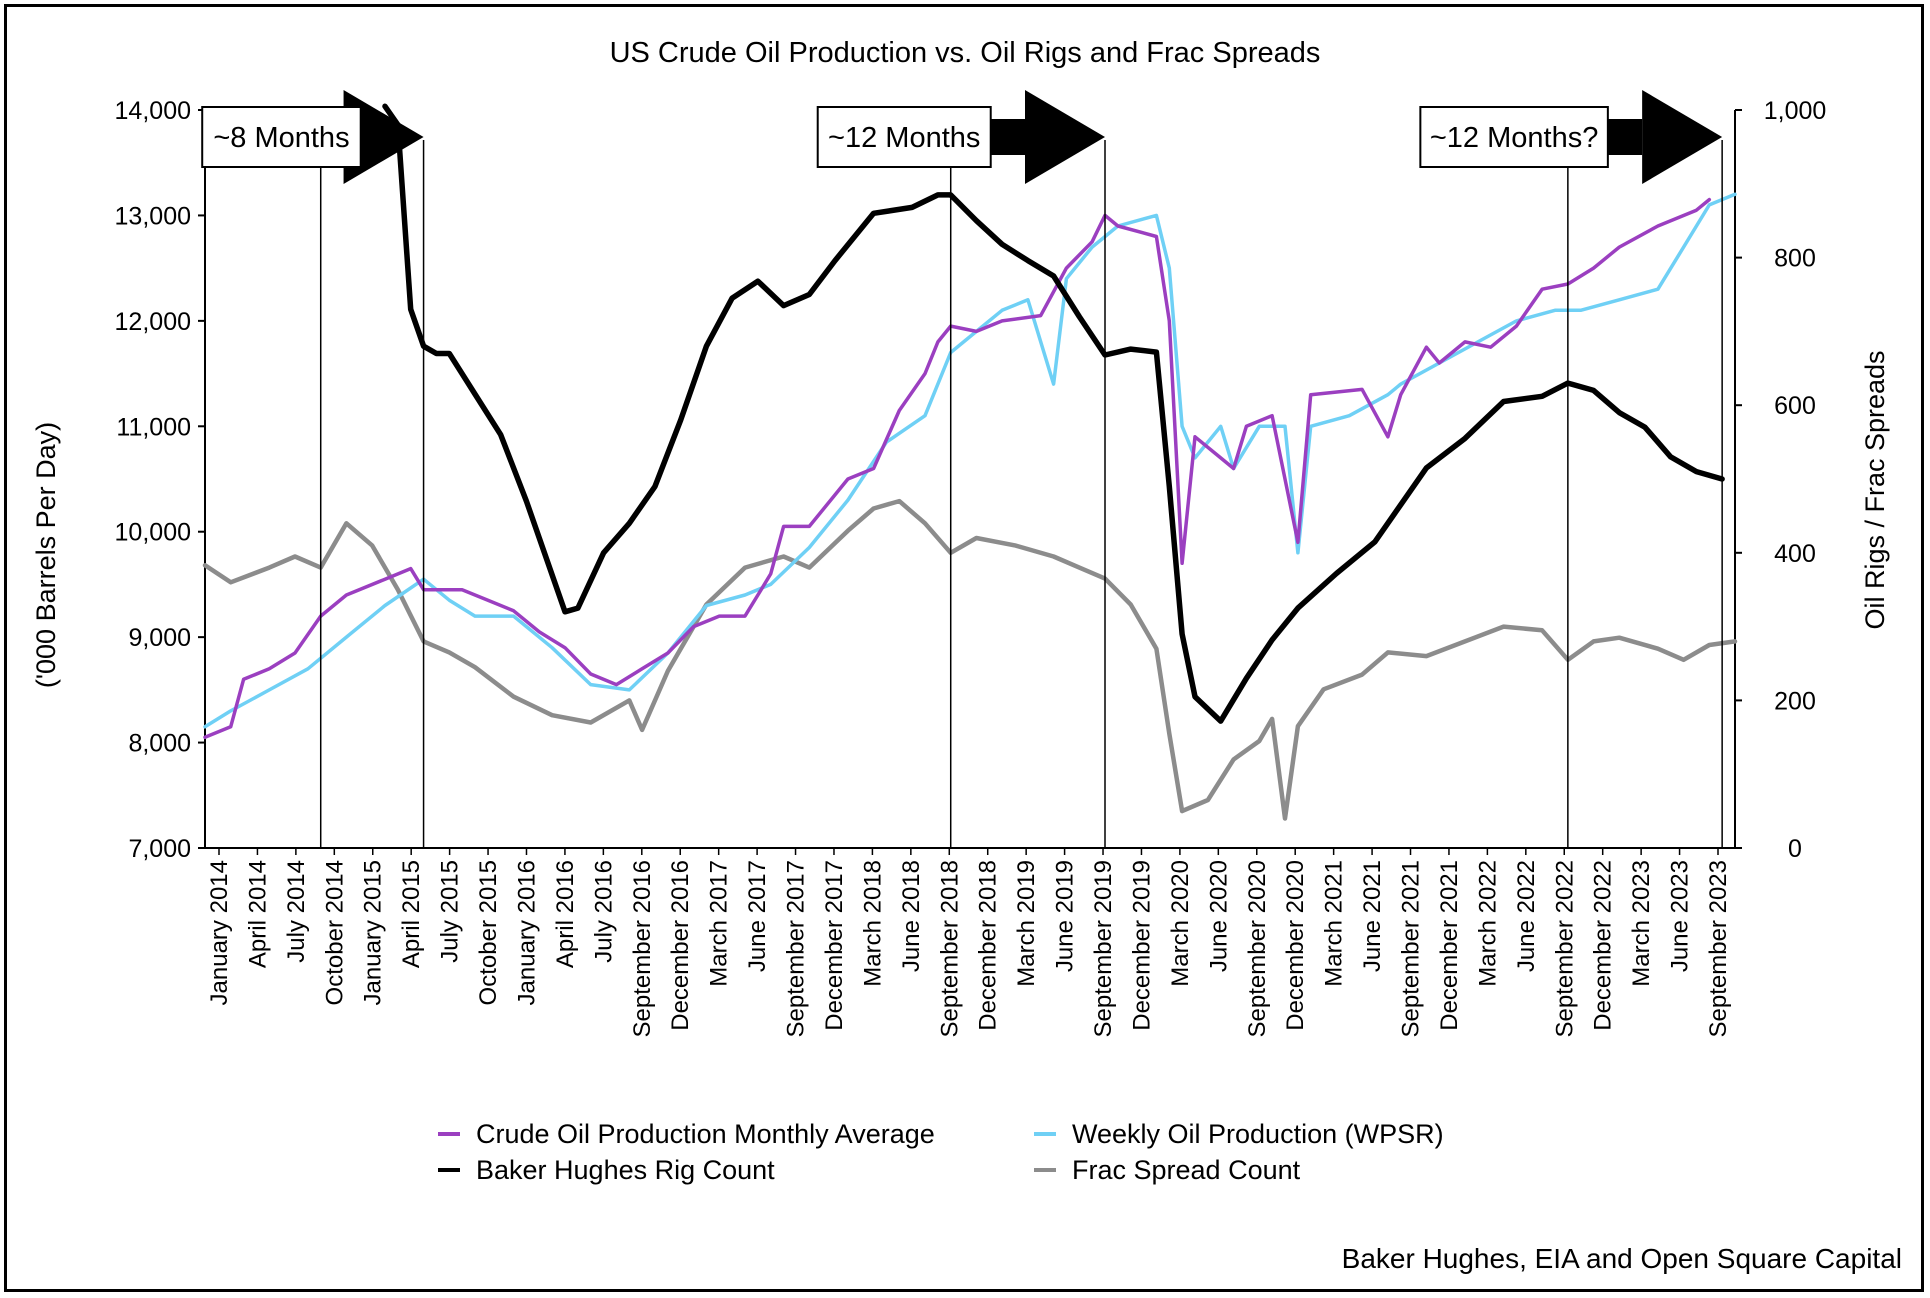 The image size is (1930, 1298). Describe the element at coordinates (1295, 945) in the screenshot. I see `x-tick-label: December 2020` at that location.